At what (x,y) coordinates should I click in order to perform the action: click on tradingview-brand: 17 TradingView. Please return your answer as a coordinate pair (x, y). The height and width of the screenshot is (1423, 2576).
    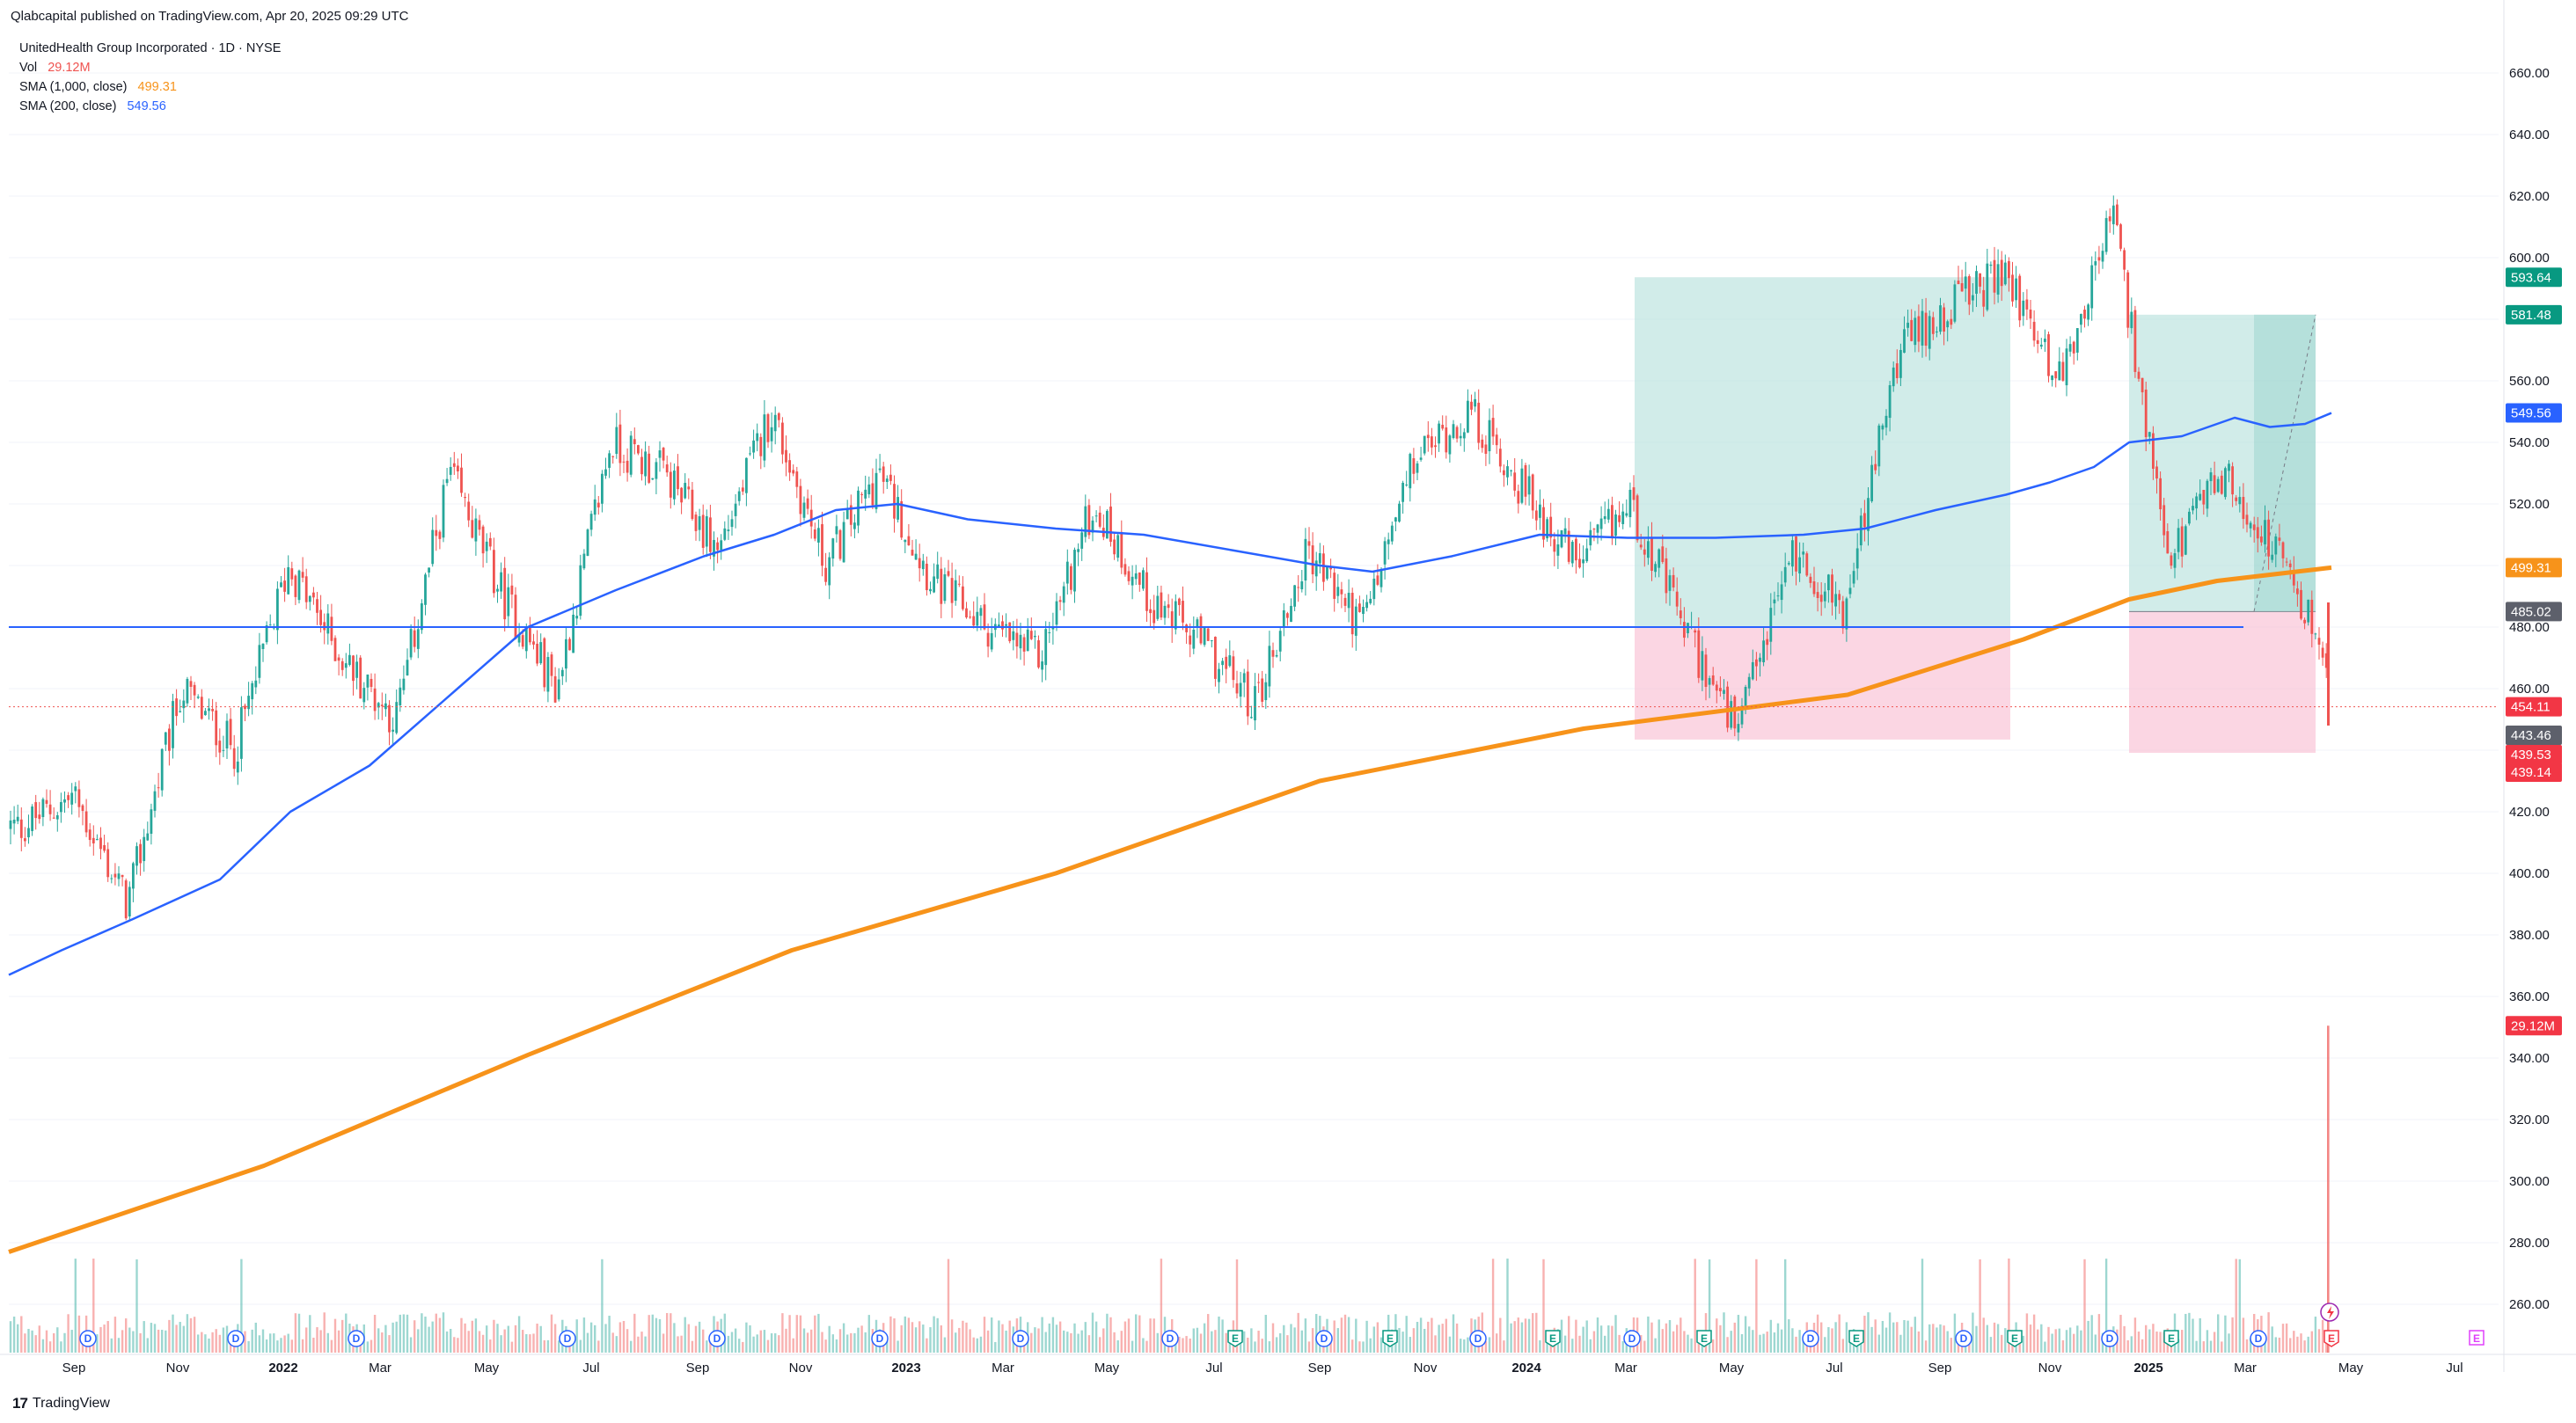
    Looking at the image, I should click on (61, 1403).